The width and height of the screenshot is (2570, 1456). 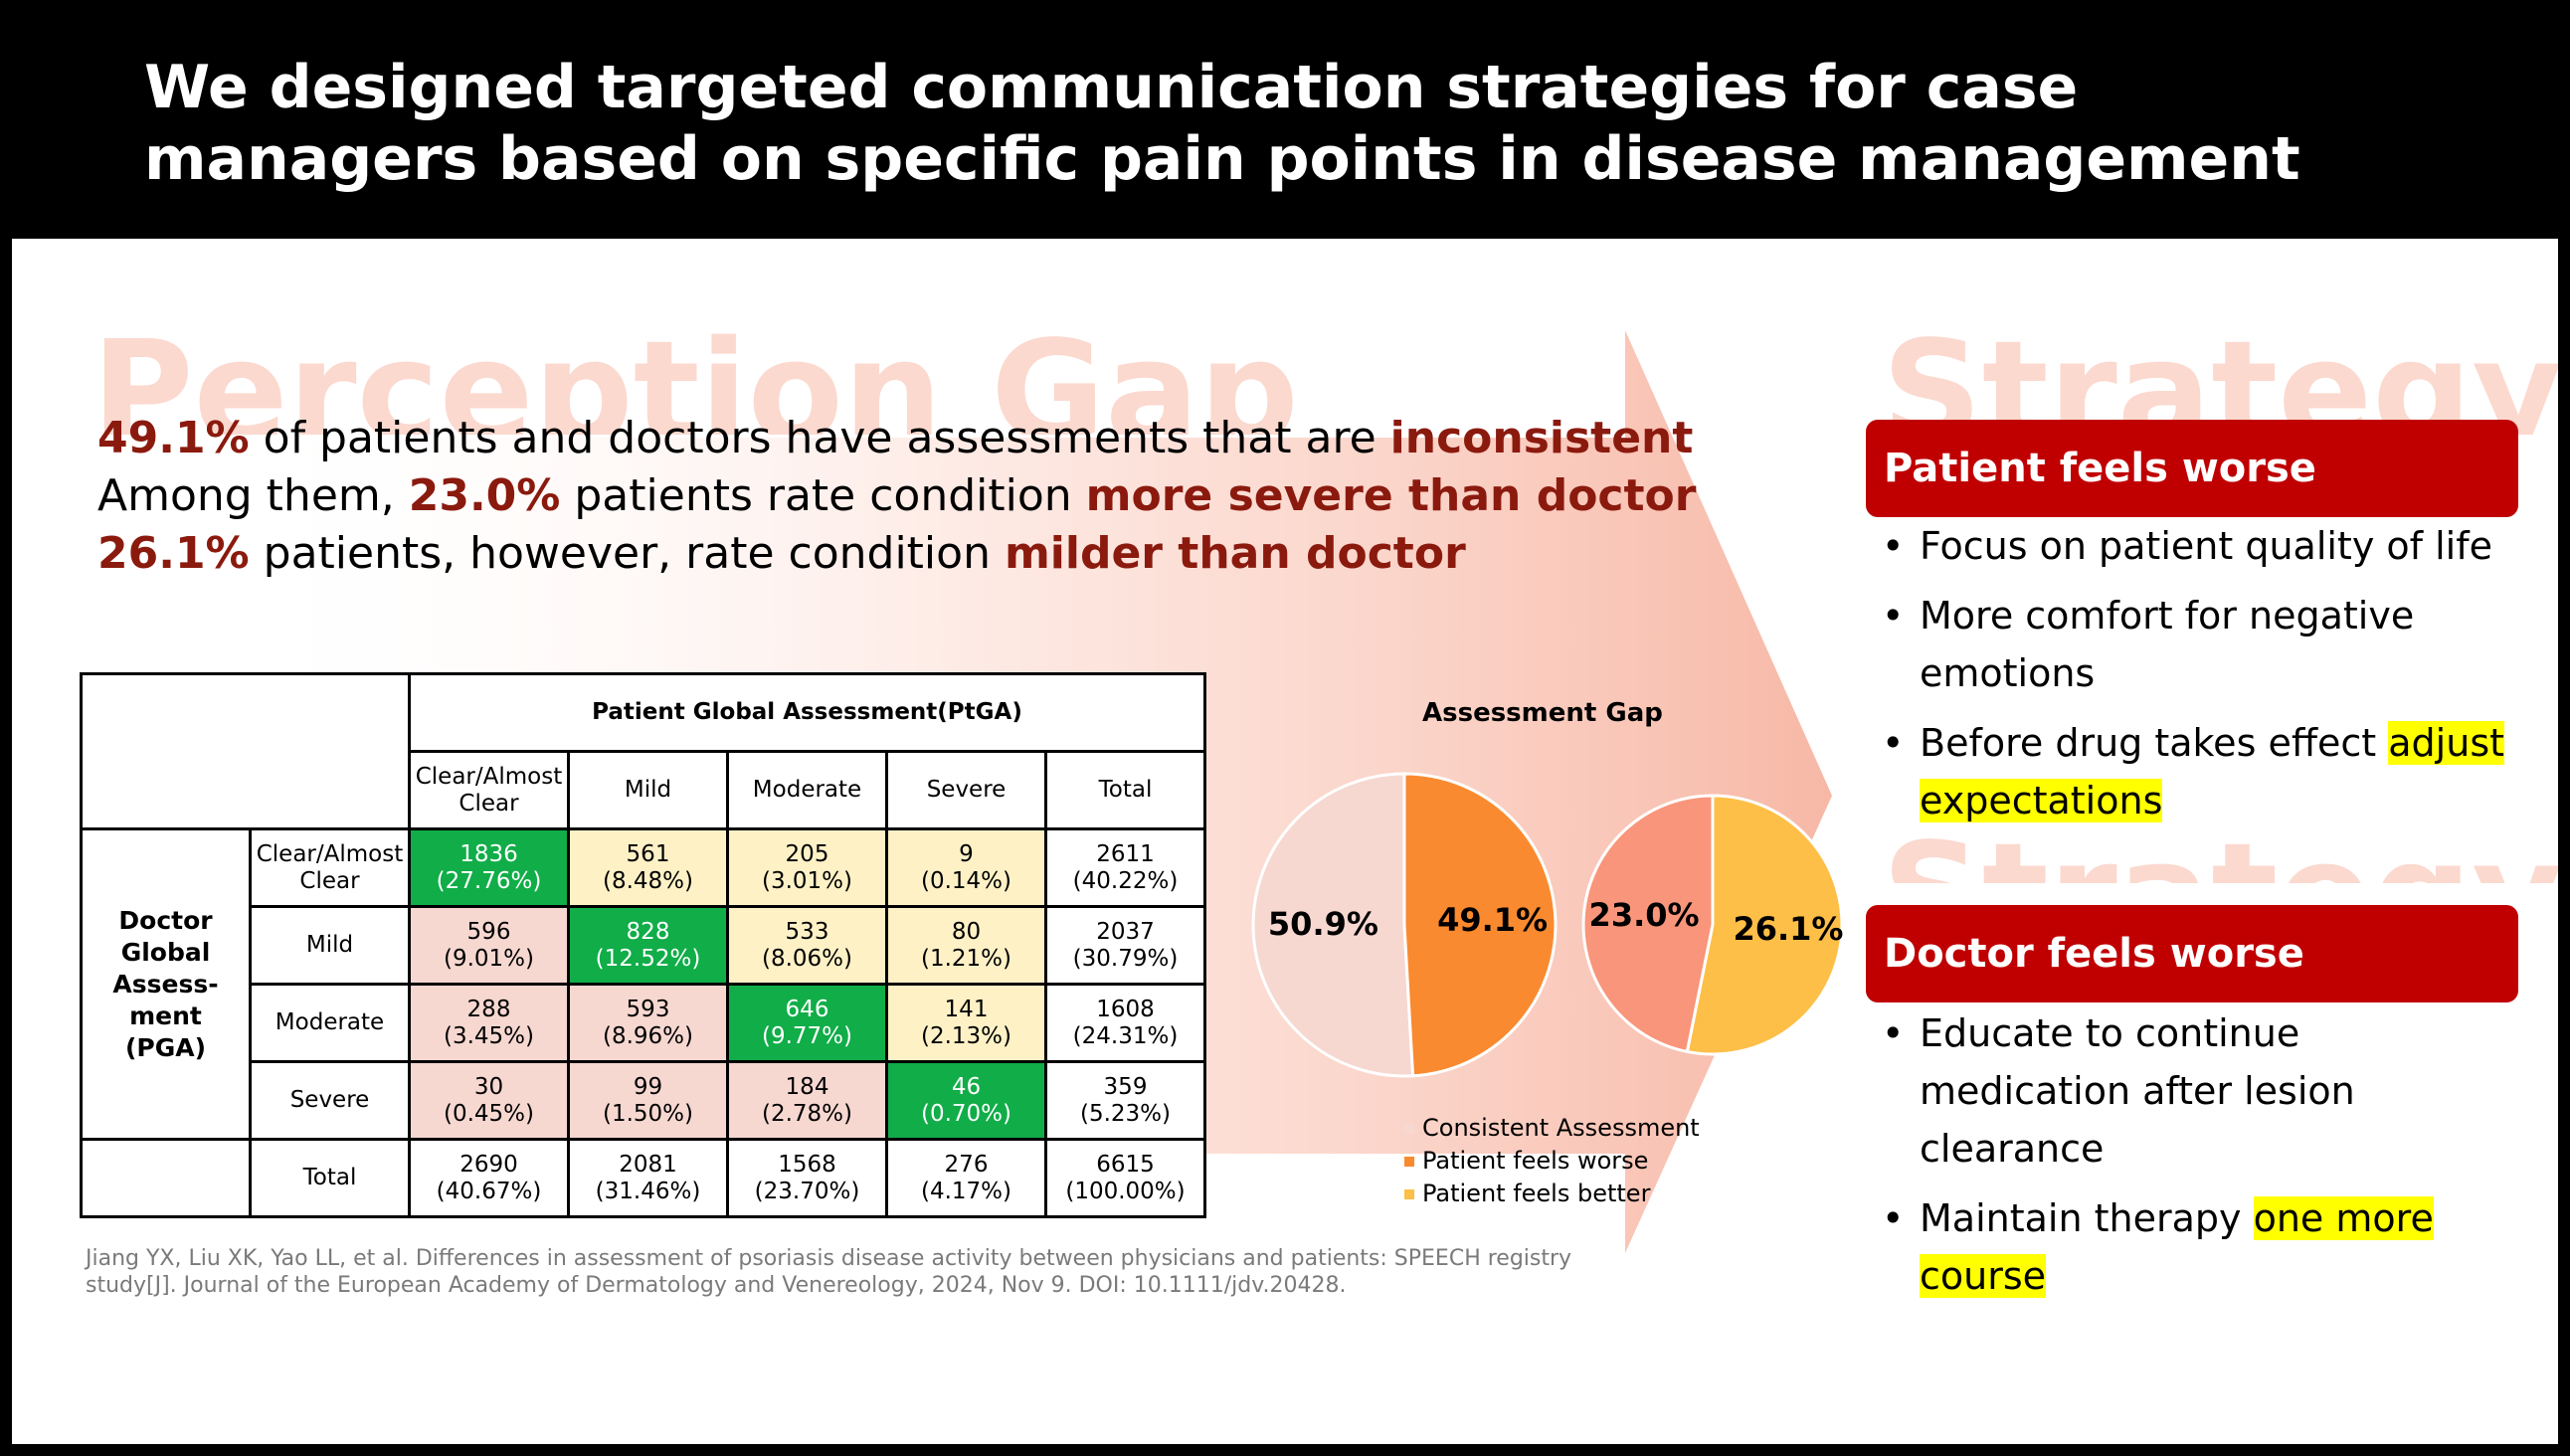 I want to click on table-cell: 2611 (40.22%), so click(x=1125, y=867).